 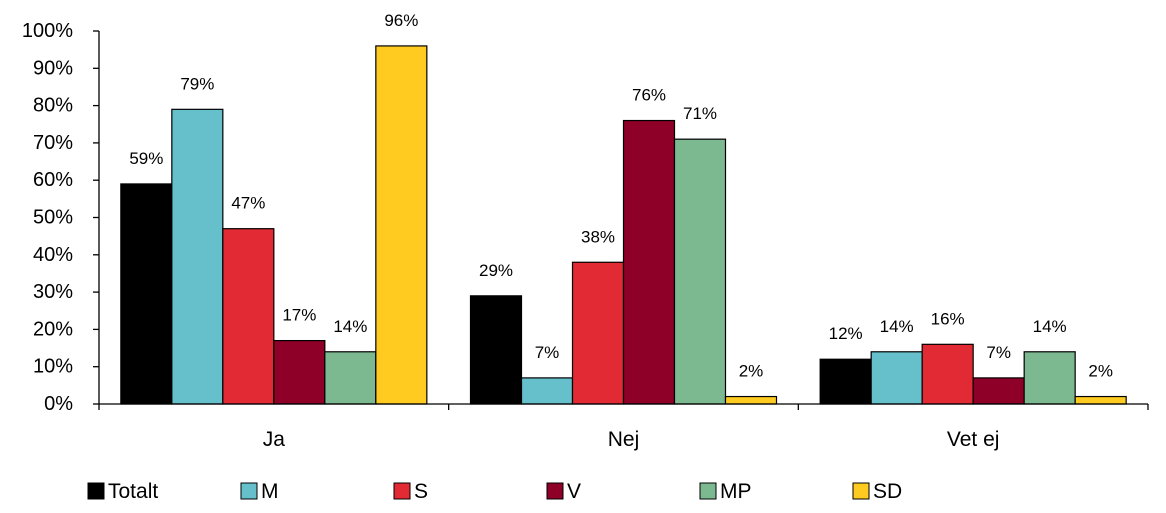 I want to click on data-label: 76%, so click(x=649, y=95).